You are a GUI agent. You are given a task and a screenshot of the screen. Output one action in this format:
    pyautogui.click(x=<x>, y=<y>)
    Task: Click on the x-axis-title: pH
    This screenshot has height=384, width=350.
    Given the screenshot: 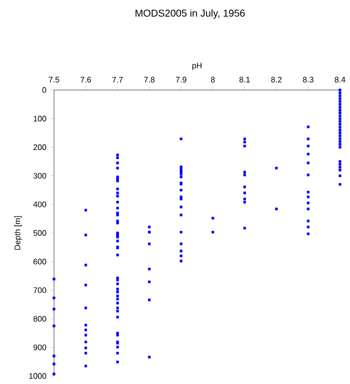 What is the action you would take?
    pyautogui.click(x=197, y=66)
    